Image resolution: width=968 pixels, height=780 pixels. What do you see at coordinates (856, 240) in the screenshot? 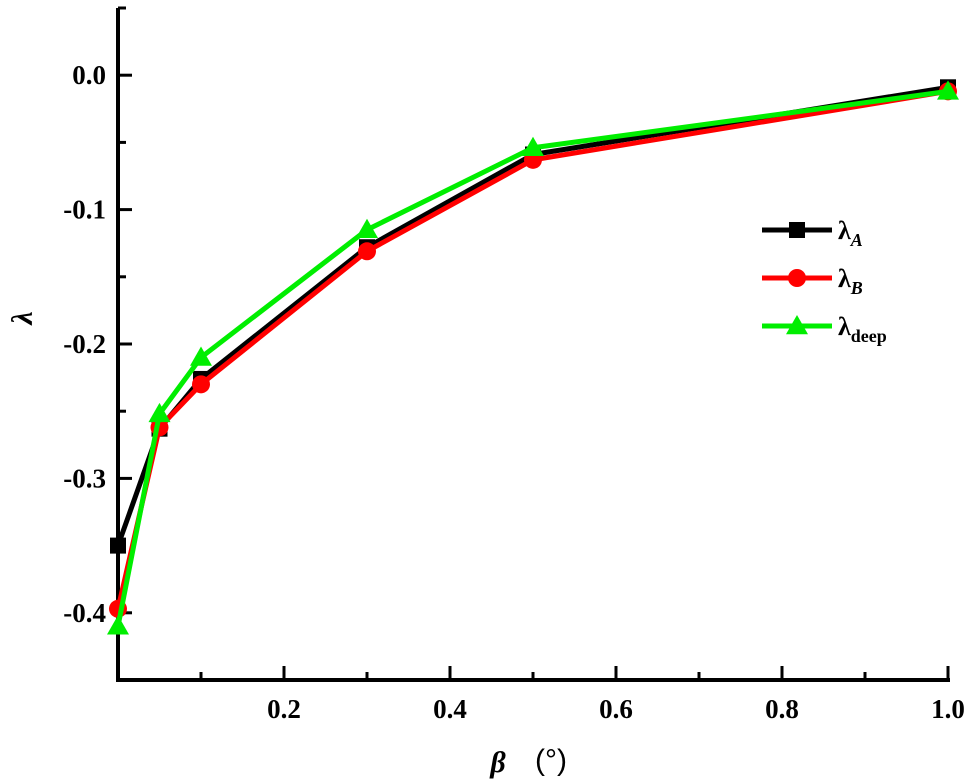
I see `legend-subscript: A` at bounding box center [856, 240].